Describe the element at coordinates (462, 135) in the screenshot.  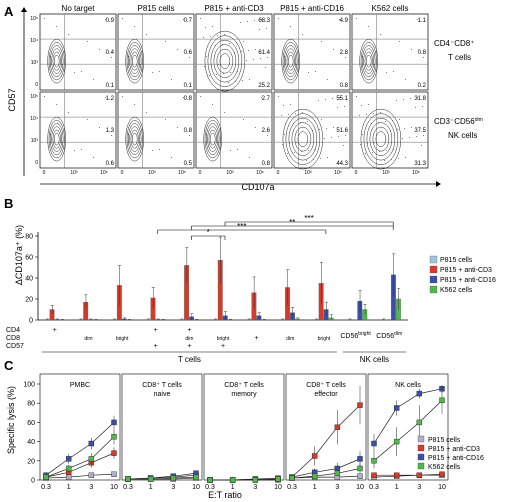
I see `row-label-line2: NK cells` at that location.